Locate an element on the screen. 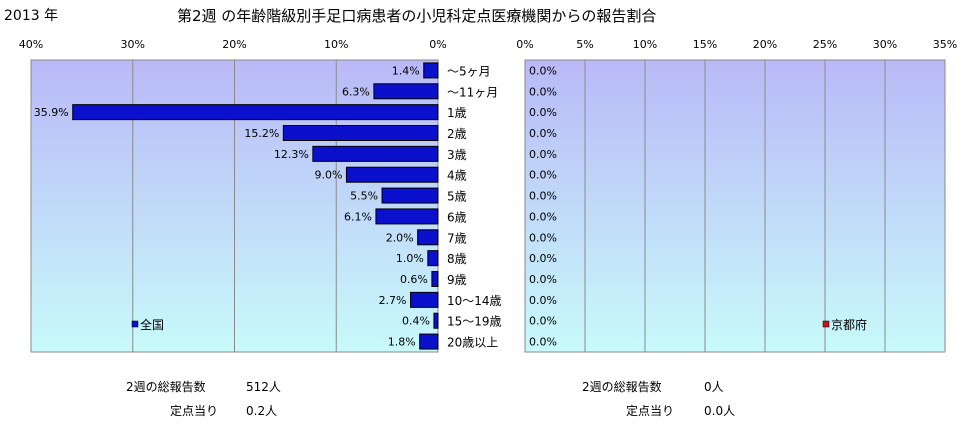  national-bar-label: 1.0% is located at coordinates (410, 258).